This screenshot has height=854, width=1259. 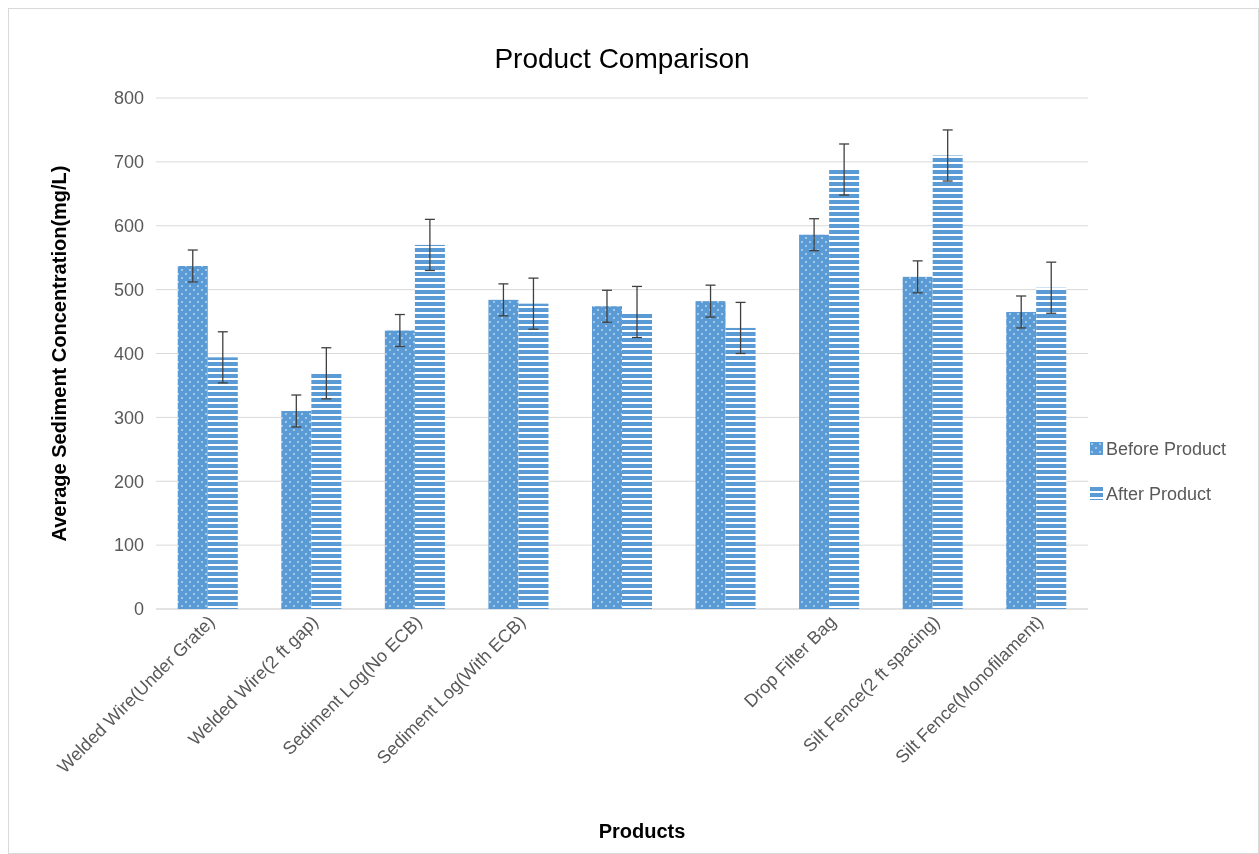 What do you see at coordinates (128, 98) in the screenshot?
I see `y-tick-label: 800` at bounding box center [128, 98].